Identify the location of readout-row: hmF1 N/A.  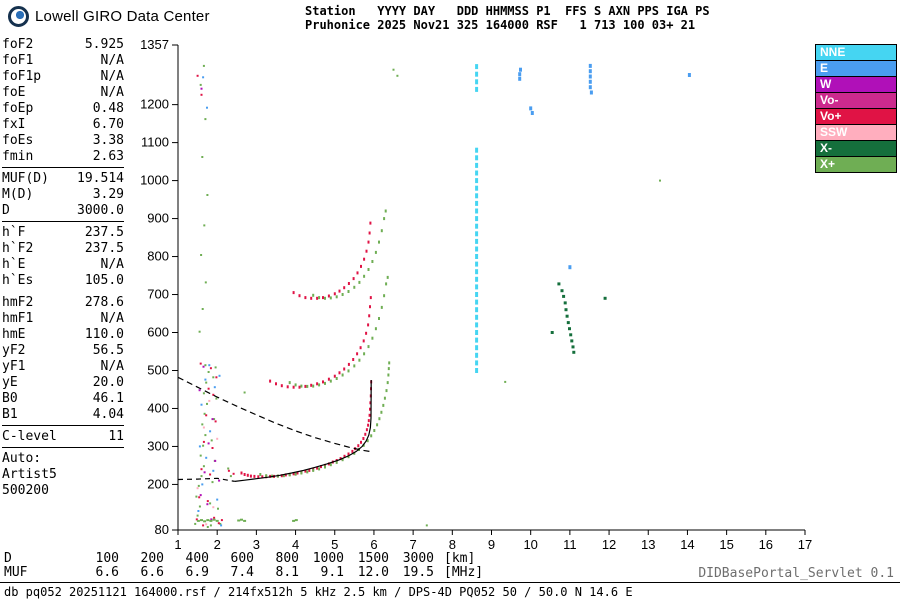
(63, 319).